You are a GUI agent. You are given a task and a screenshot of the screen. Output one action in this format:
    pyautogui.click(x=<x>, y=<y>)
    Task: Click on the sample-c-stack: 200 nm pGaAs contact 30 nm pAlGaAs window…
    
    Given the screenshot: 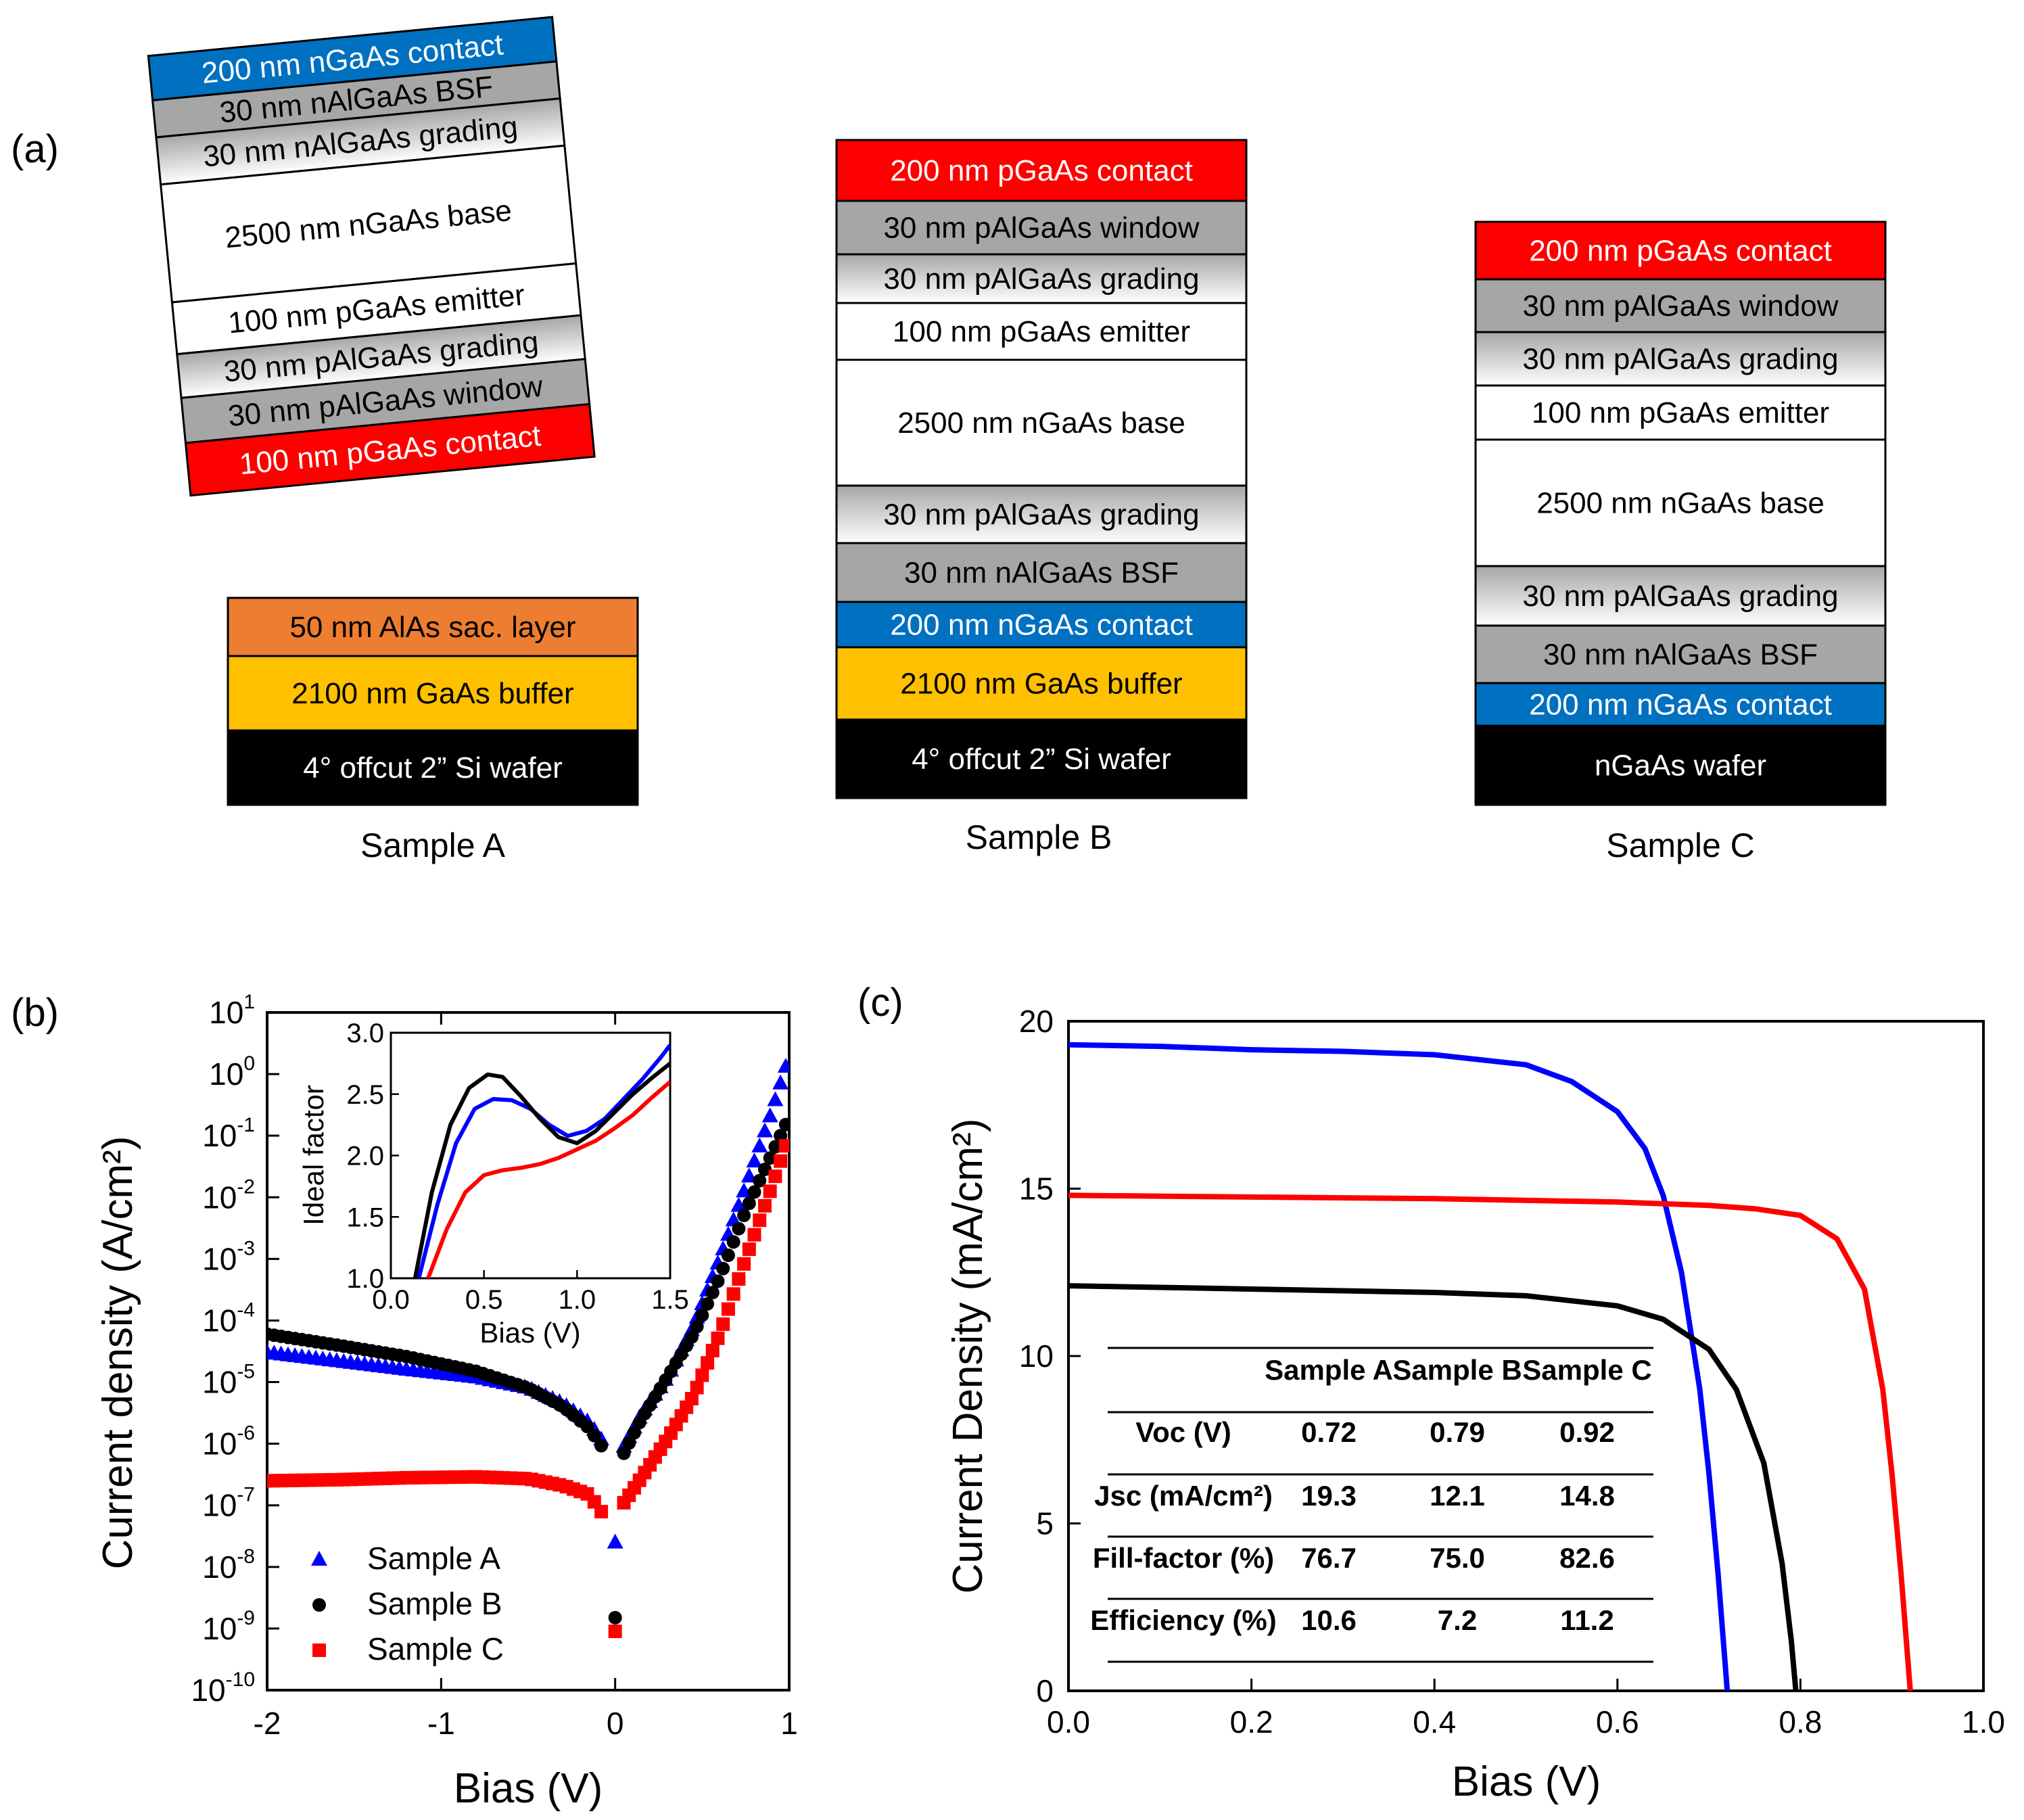 What is the action you would take?
    pyautogui.click(x=1680, y=513)
    